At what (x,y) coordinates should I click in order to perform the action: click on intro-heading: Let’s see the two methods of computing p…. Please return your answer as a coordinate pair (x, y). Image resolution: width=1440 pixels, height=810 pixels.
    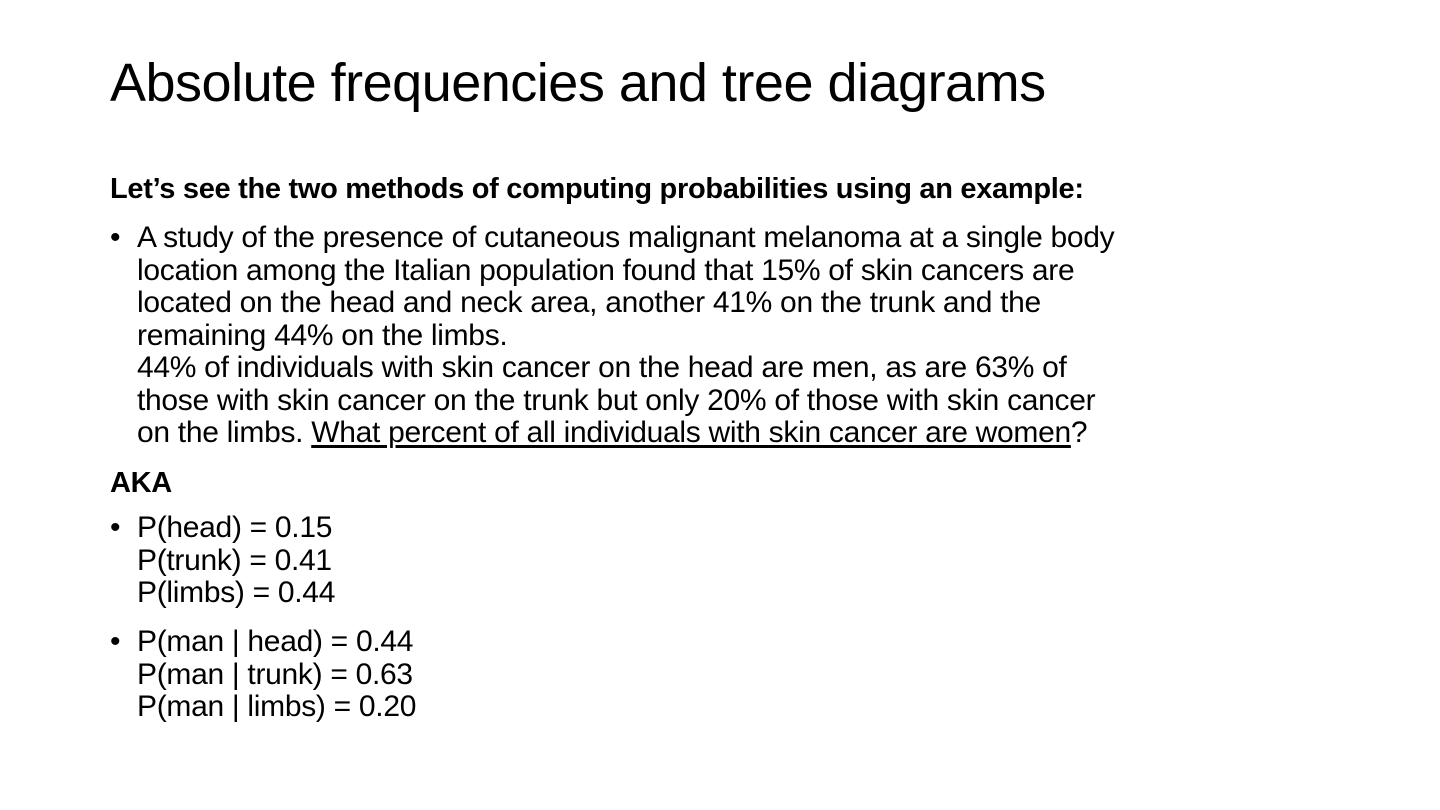
    Looking at the image, I should click on (597, 189).